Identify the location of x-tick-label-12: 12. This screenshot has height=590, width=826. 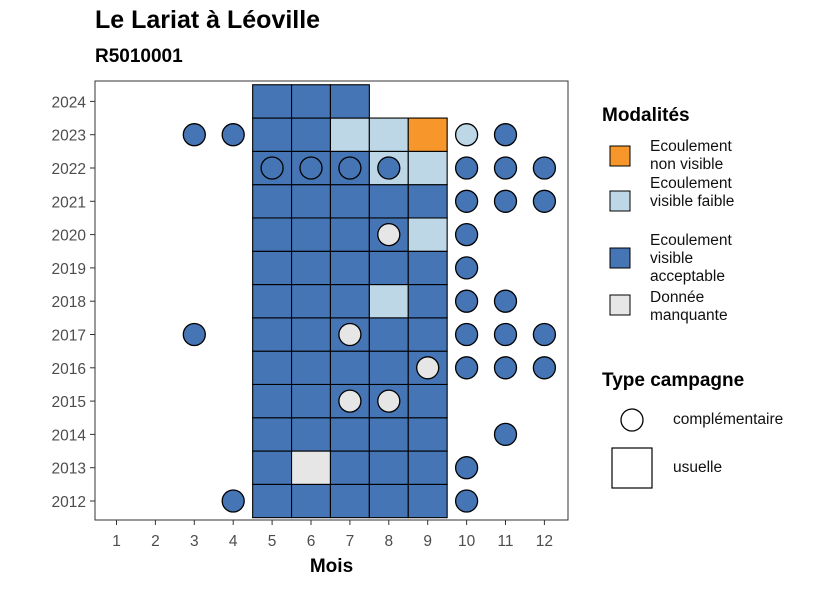
(544, 541).